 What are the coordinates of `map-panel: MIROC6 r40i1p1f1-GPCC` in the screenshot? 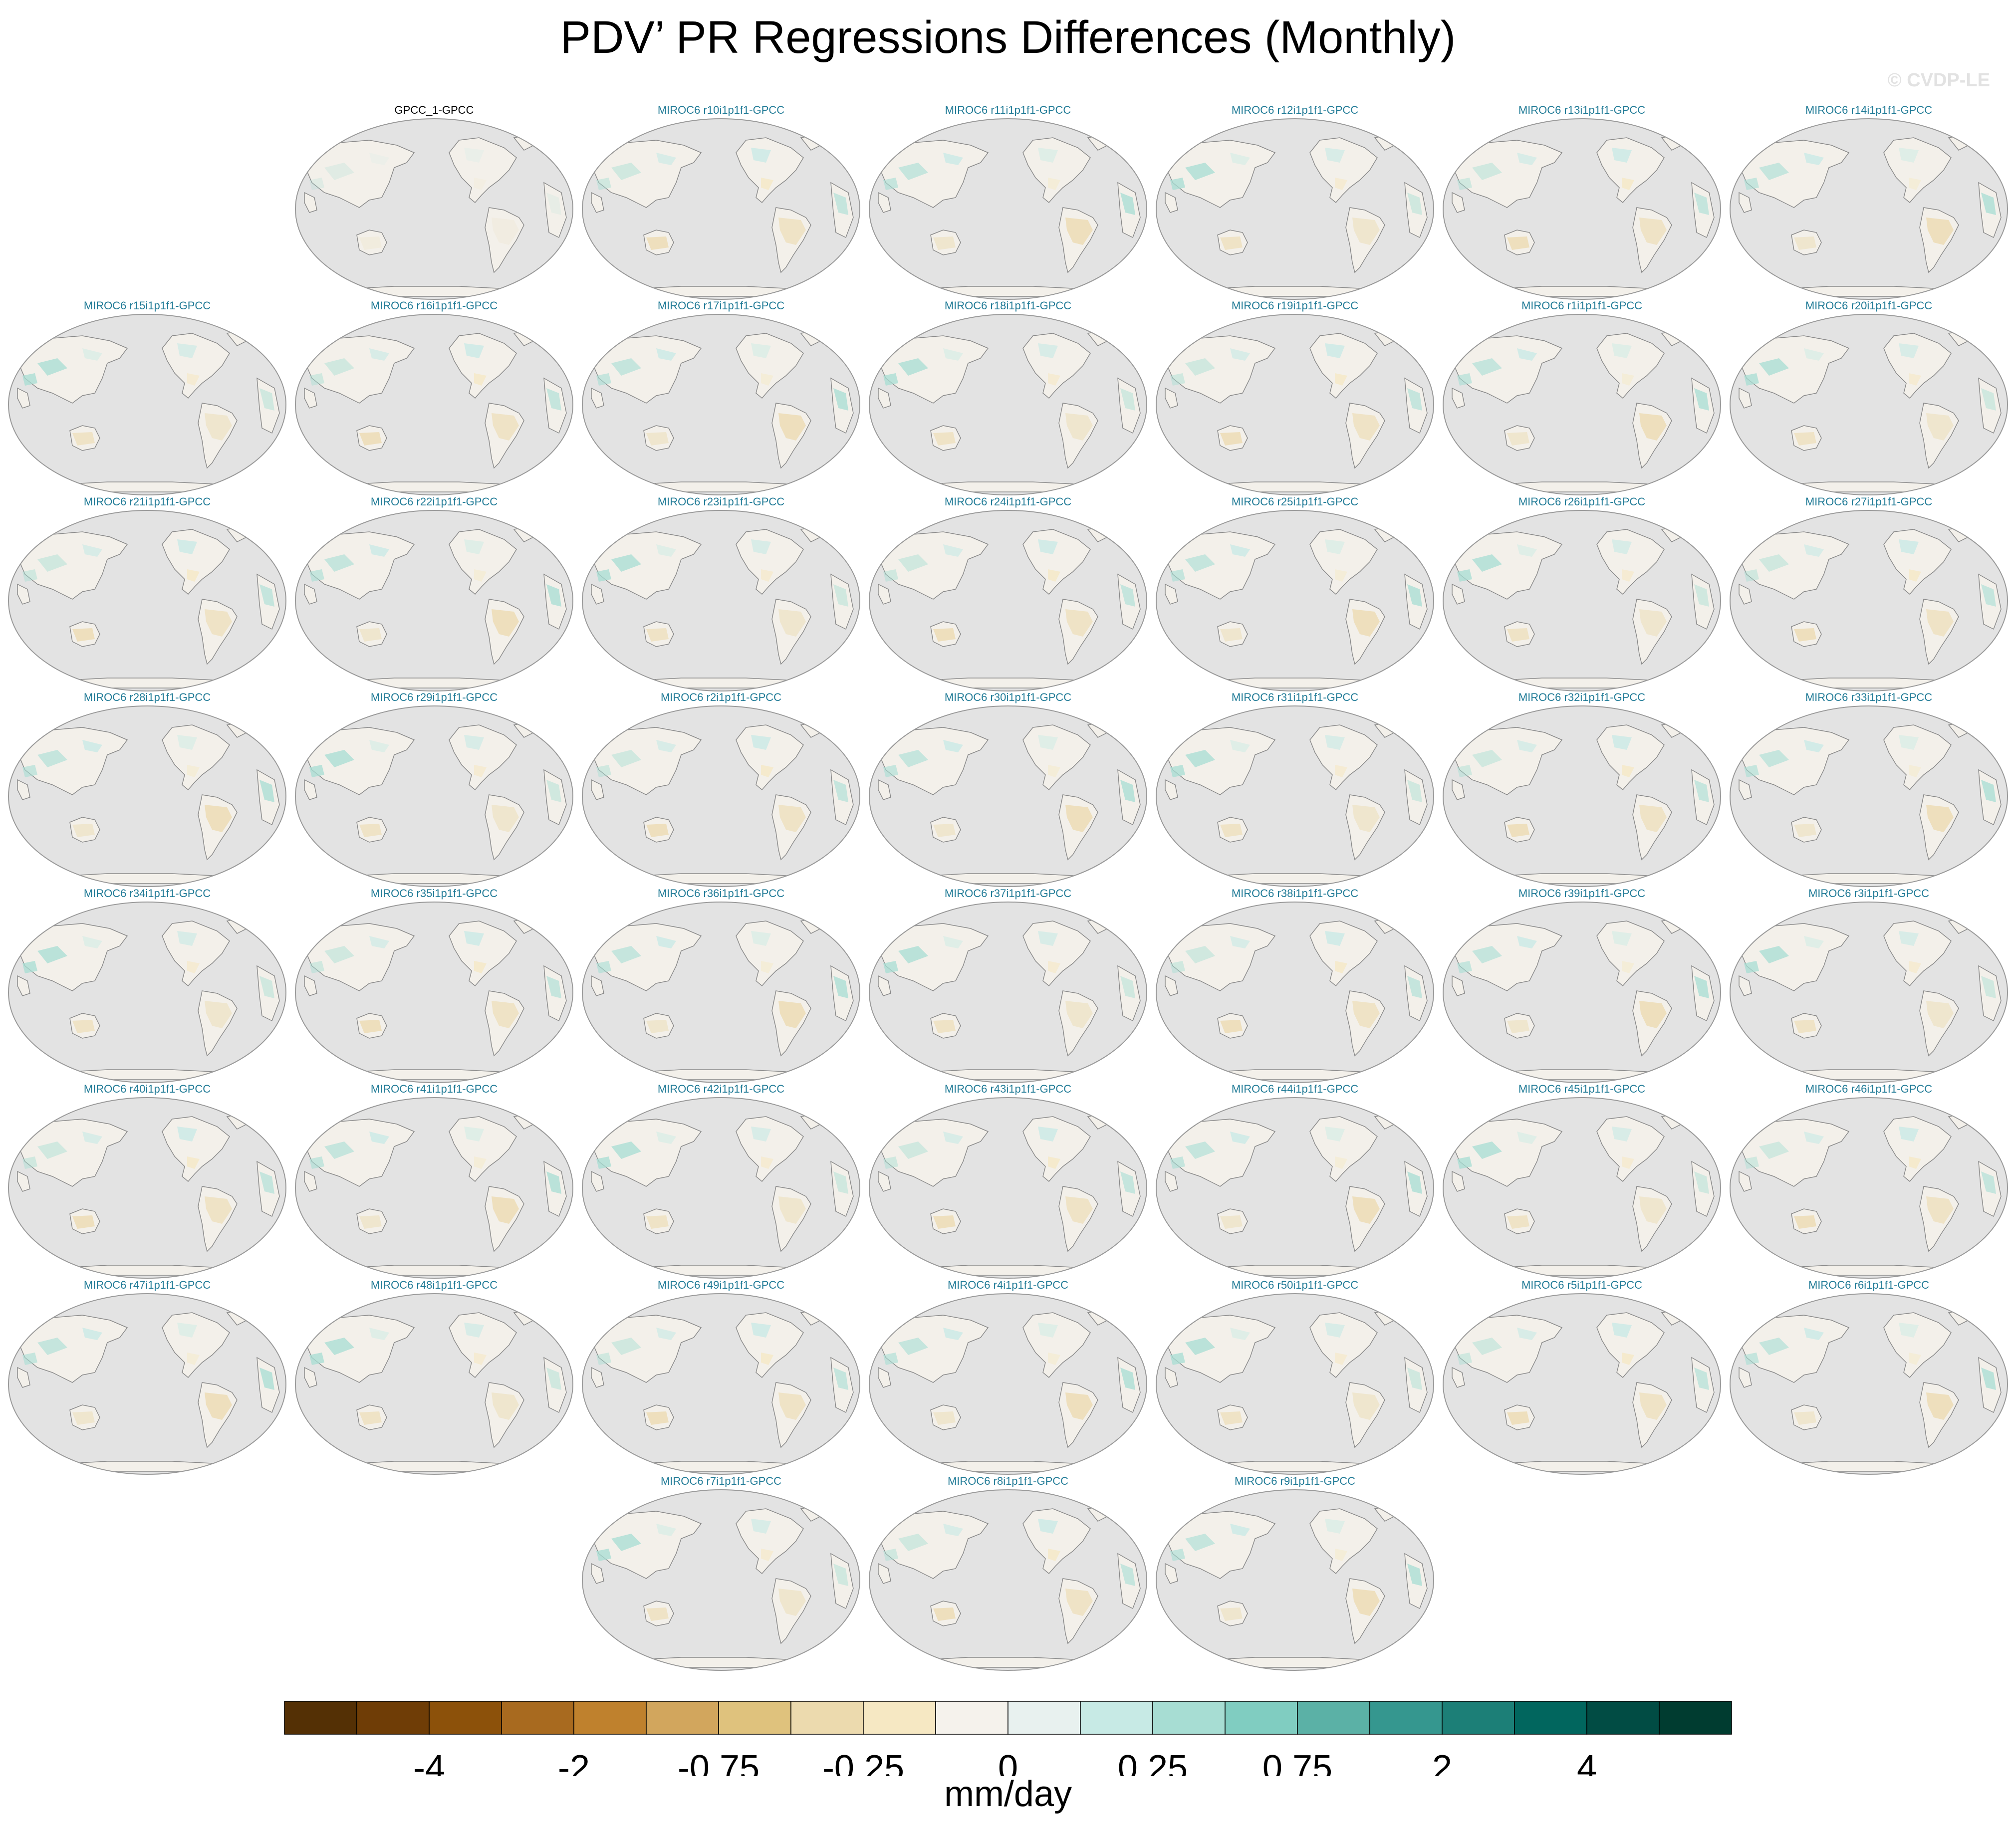 It's located at (147, 1181).